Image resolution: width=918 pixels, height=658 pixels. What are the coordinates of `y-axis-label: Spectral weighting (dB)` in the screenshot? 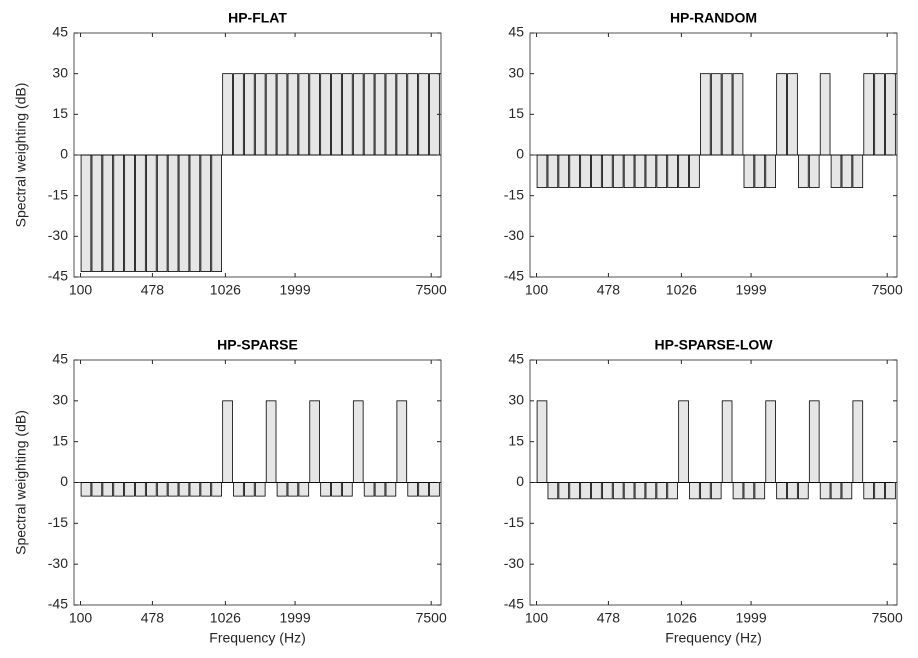 It's located at (21, 155).